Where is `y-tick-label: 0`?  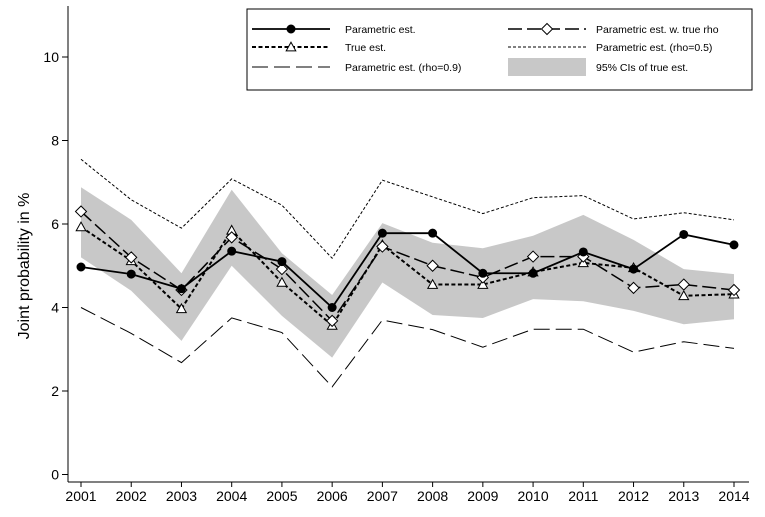
y-tick-label: 0 is located at coordinates (55, 475).